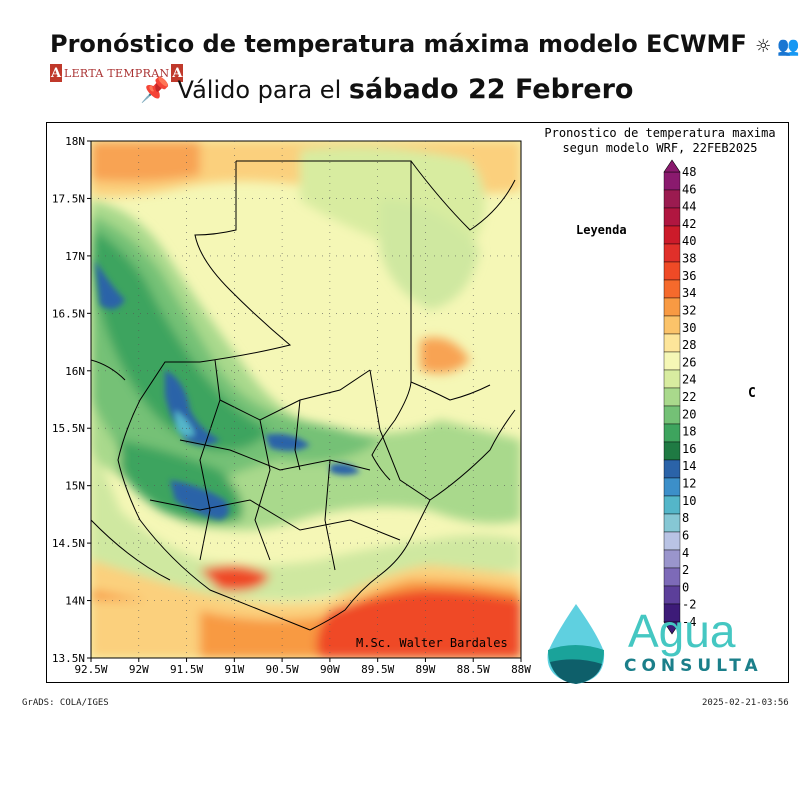 The height and width of the screenshot is (799, 800). What do you see at coordinates (450, 391) in the screenshot?
I see `border-belize-south` at bounding box center [450, 391].